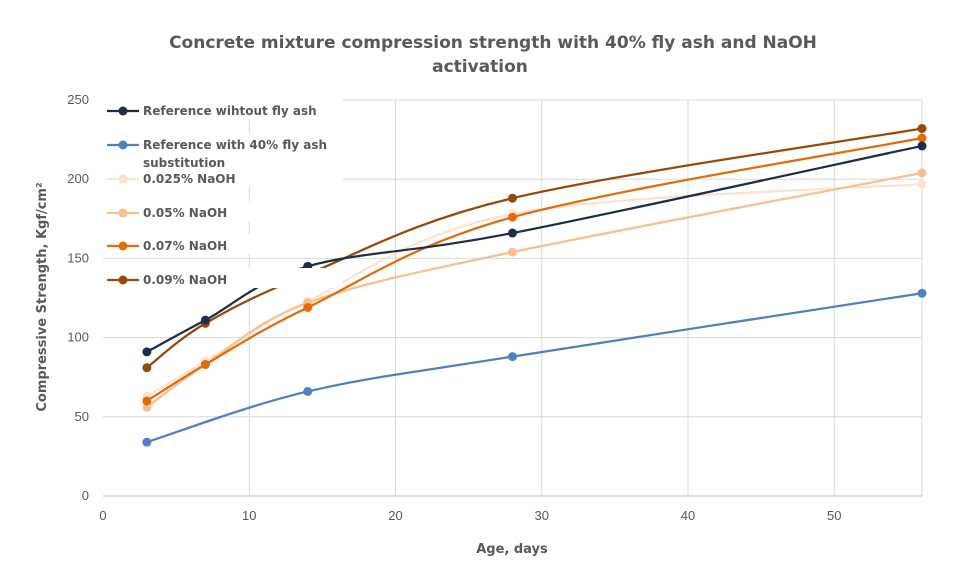 The width and height of the screenshot is (960, 583). Describe the element at coordinates (834, 515) in the screenshot. I see `x-tick-label: 50` at that location.